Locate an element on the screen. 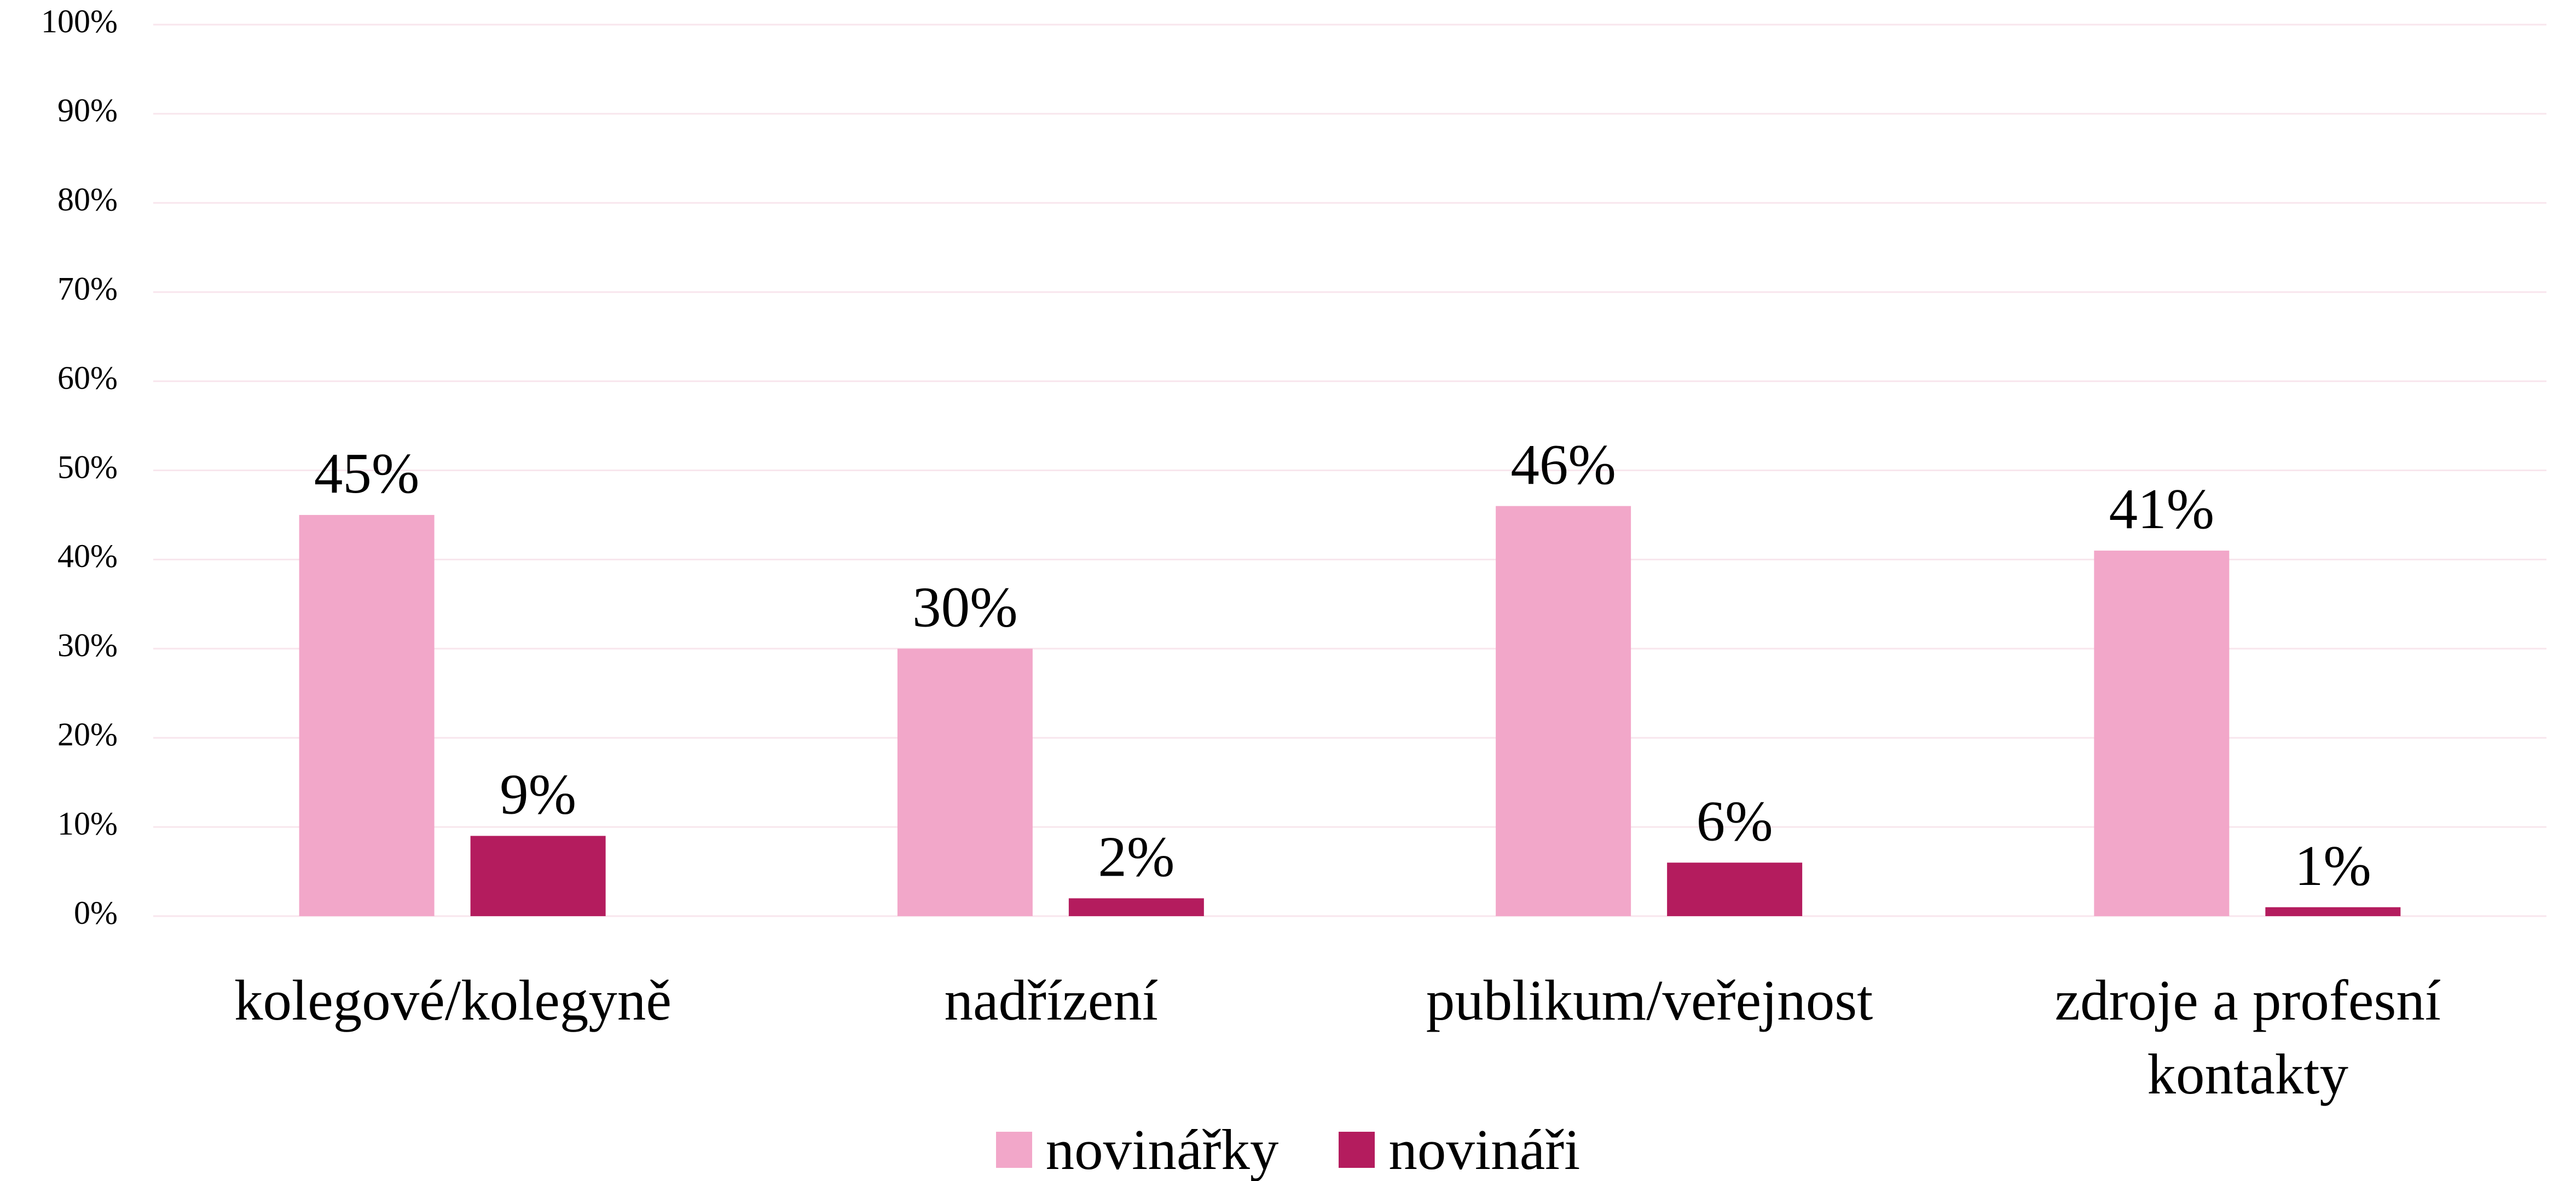  x-tick-label: zdroje a profesní kontakty is located at coordinates (2247, 1037).